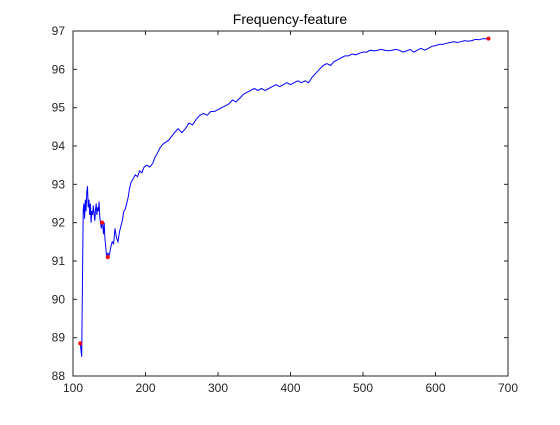 This screenshot has height=425, width=560. Describe the element at coordinates (59, 108) in the screenshot. I see `y-tick-label: 95` at that location.